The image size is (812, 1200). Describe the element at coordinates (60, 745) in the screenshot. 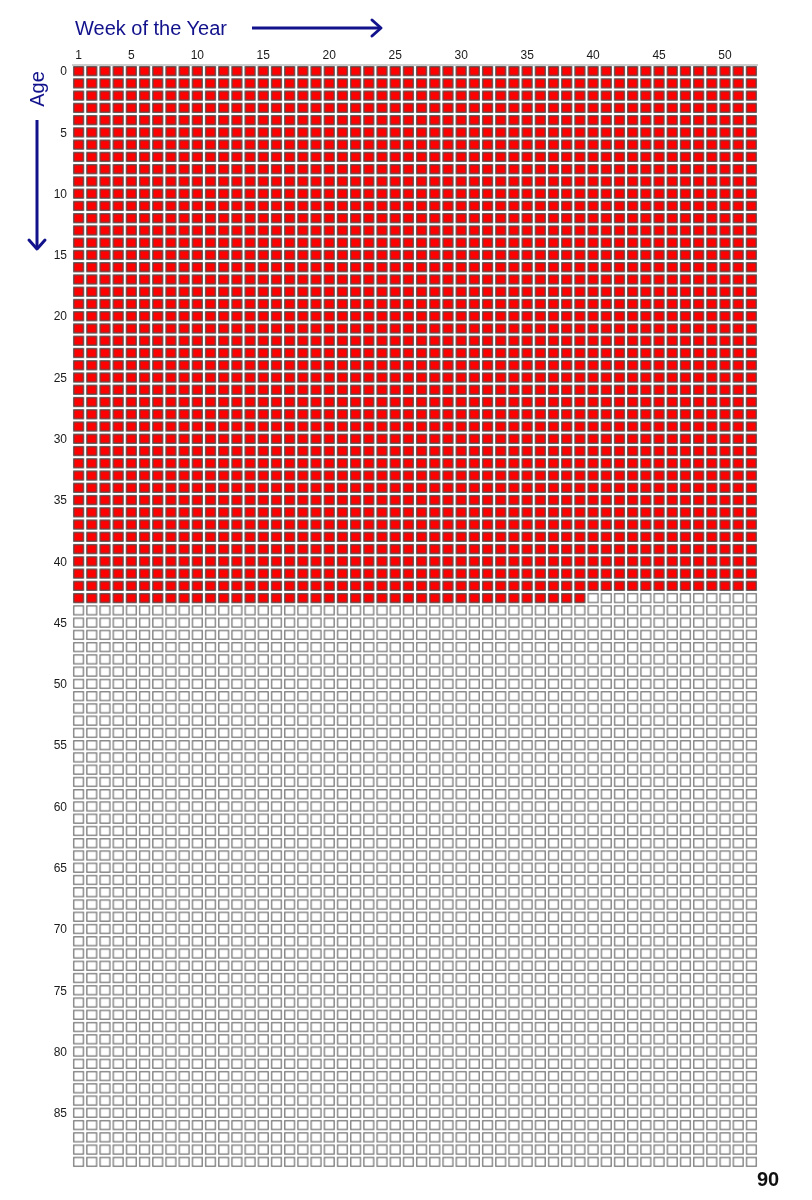

I see `y-tick-label: 55` at that location.